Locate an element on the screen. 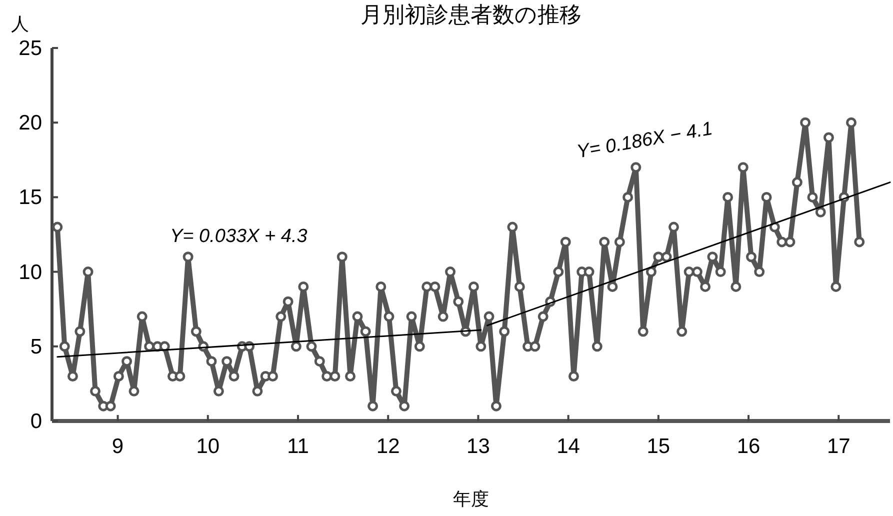 The height and width of the screenshot is (516, 893). x-tick-label: 17 is located at coordinates (838, 446).